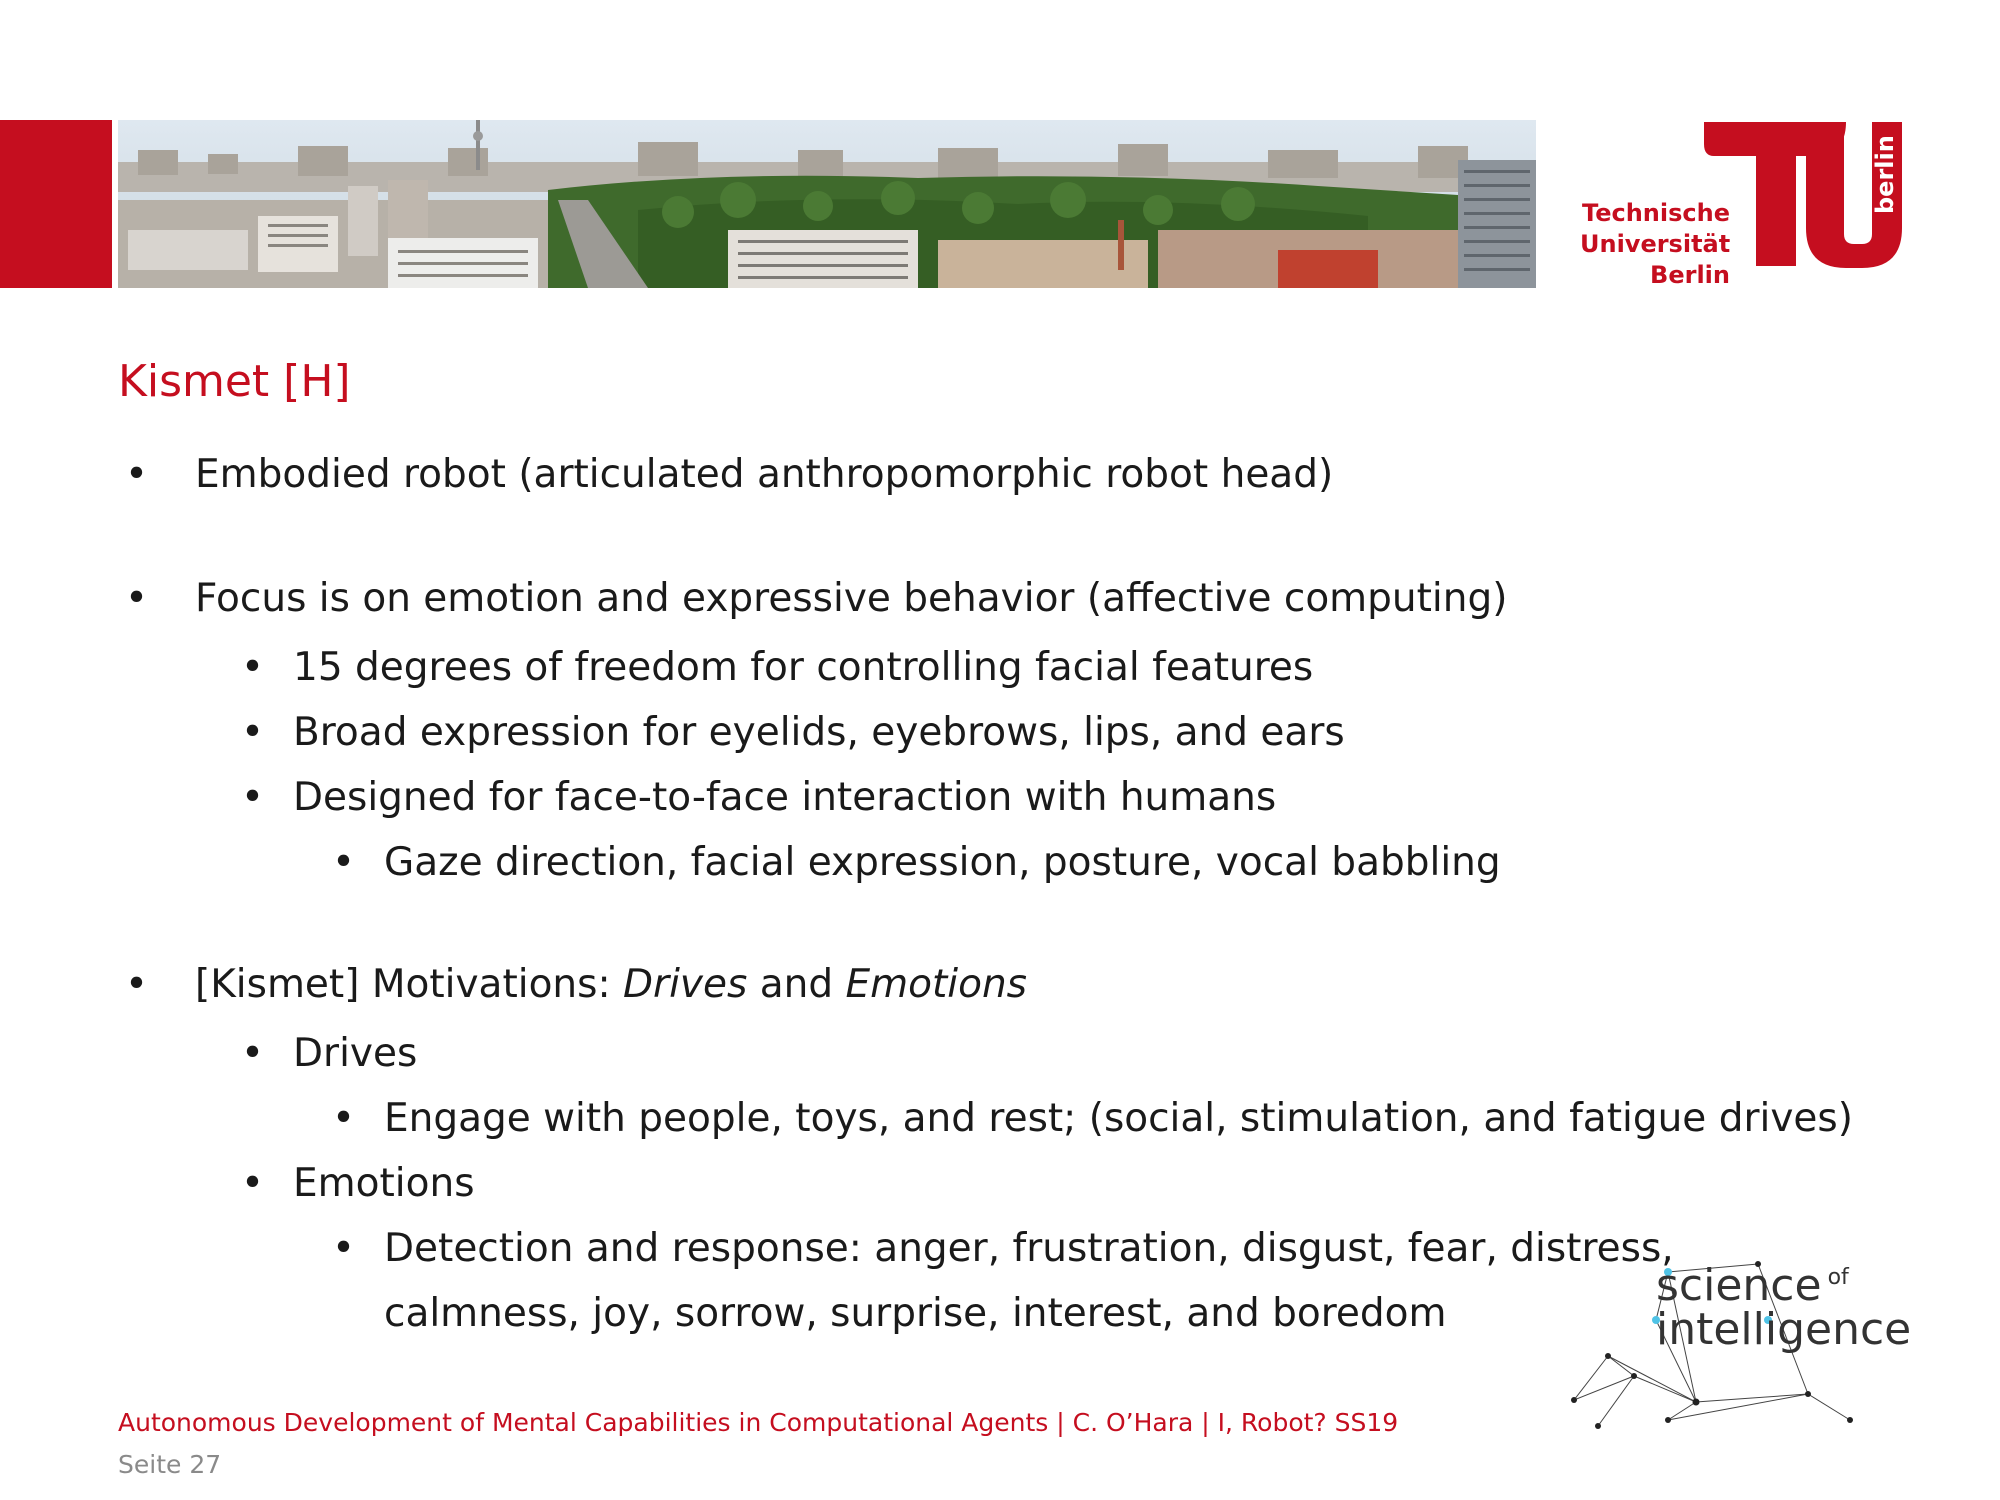  I want to click on network-graph-icon, so click(1712, 1345).